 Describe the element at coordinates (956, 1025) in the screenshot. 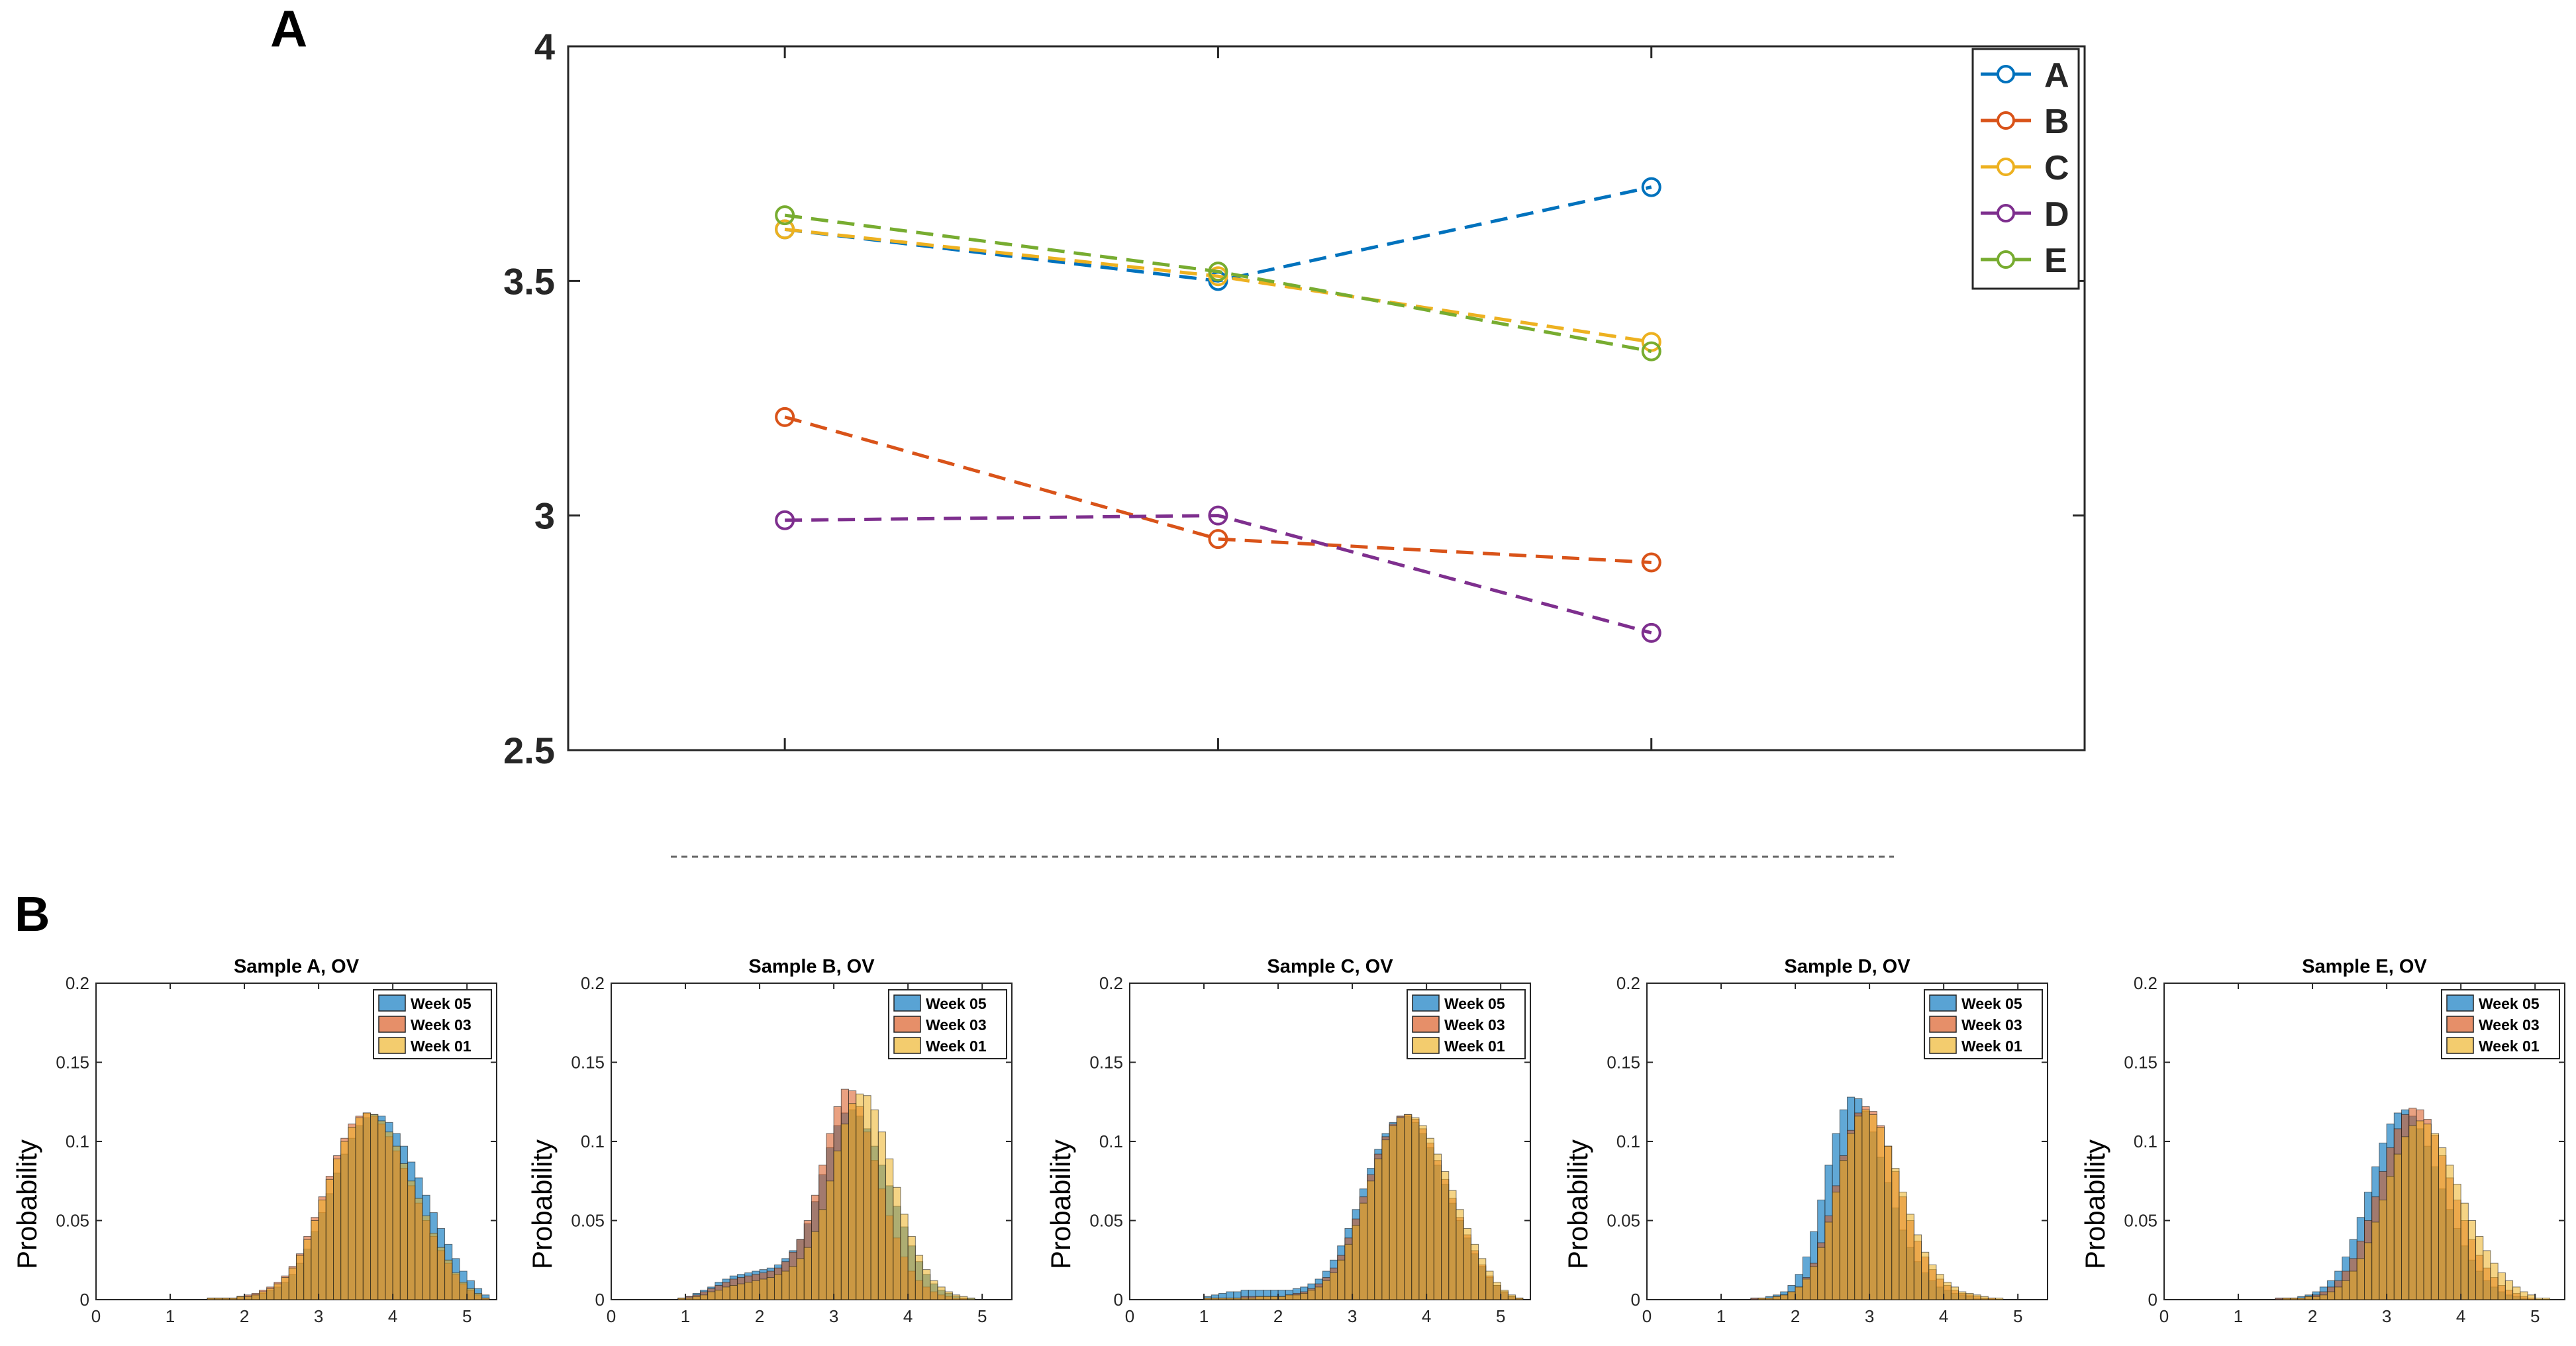

I see `hist-legend-label: Week 03` at that location.